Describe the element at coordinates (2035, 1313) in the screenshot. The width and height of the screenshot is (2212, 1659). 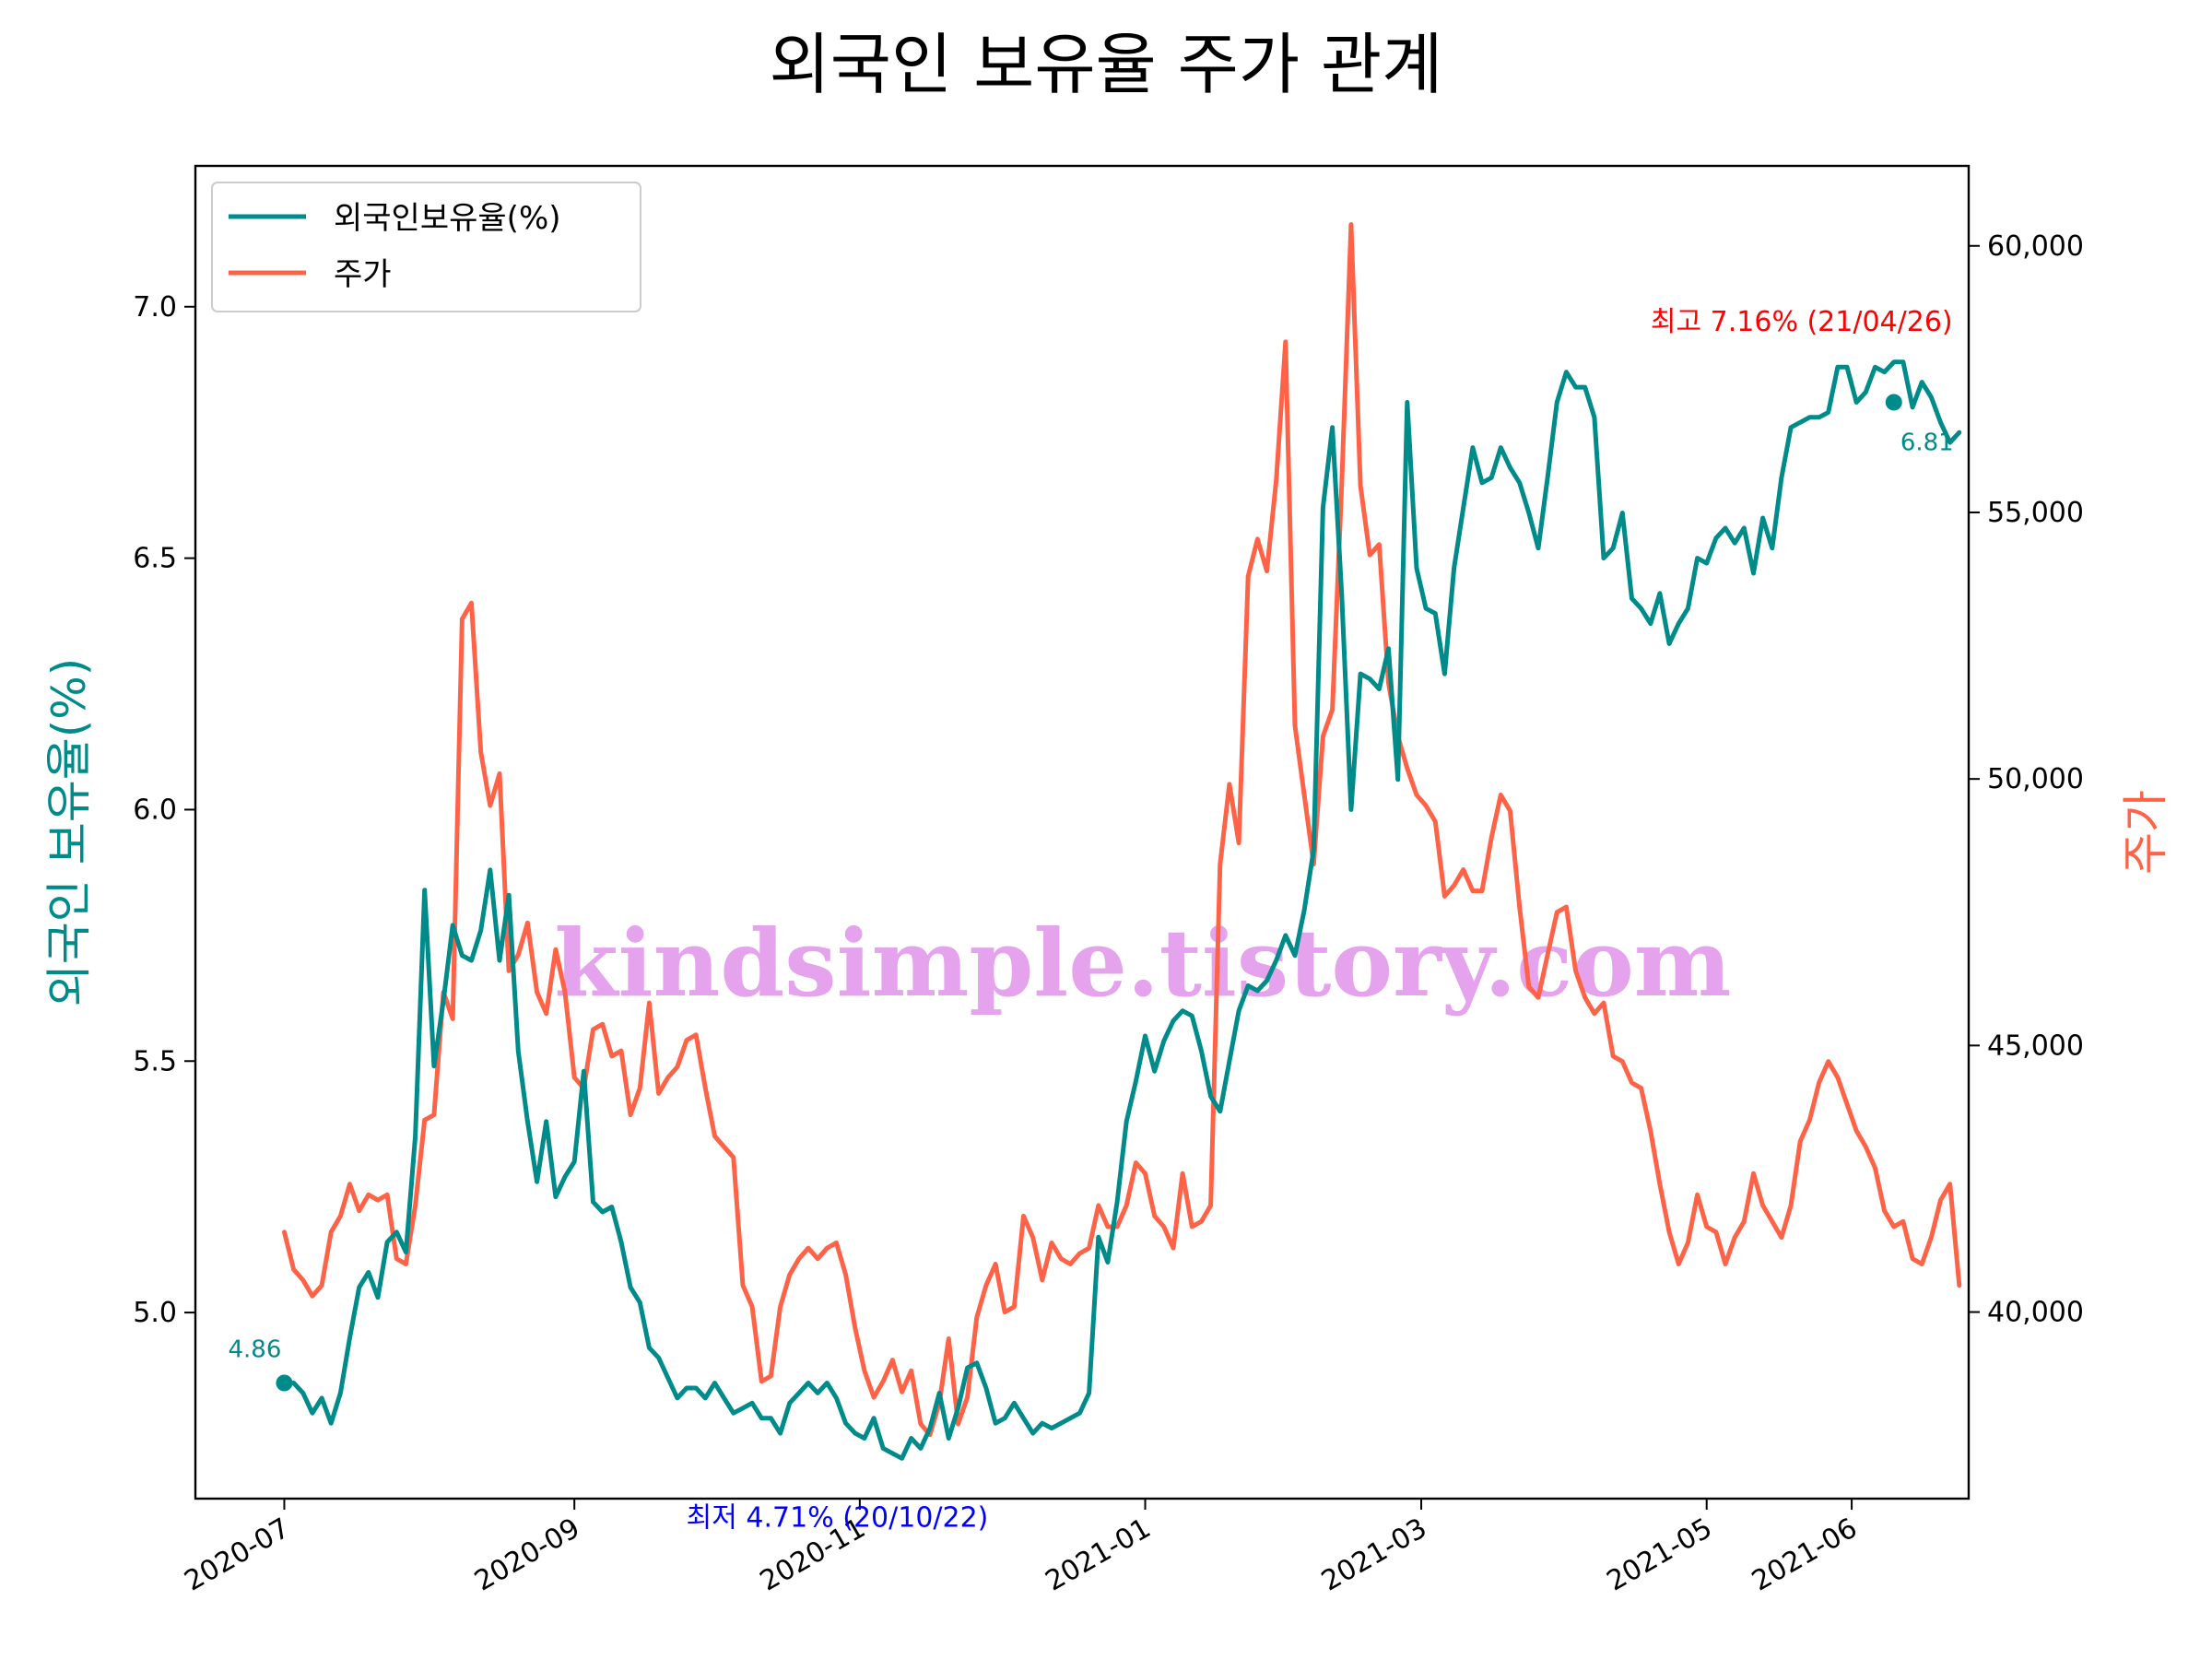
I see `y-right-tick-label: 40,000` at that location.